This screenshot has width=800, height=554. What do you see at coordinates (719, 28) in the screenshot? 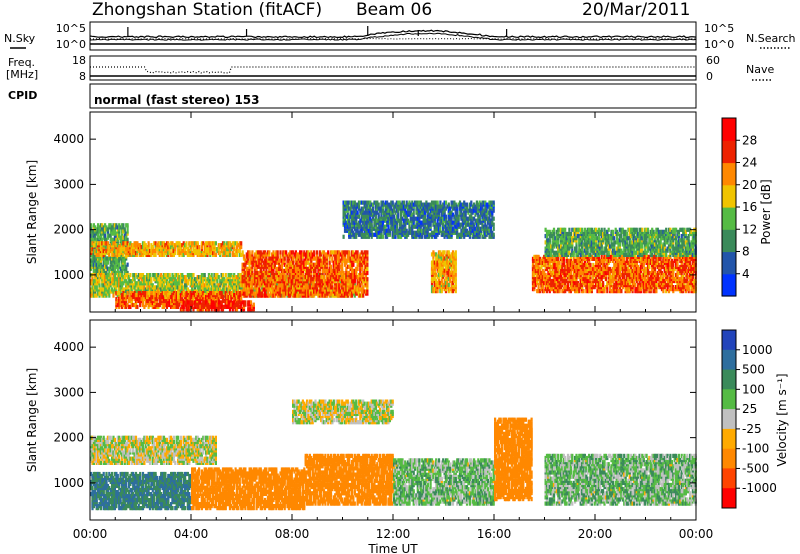
I see `nsearch-tick-top: 10^5` at bounding box center [719, 28].